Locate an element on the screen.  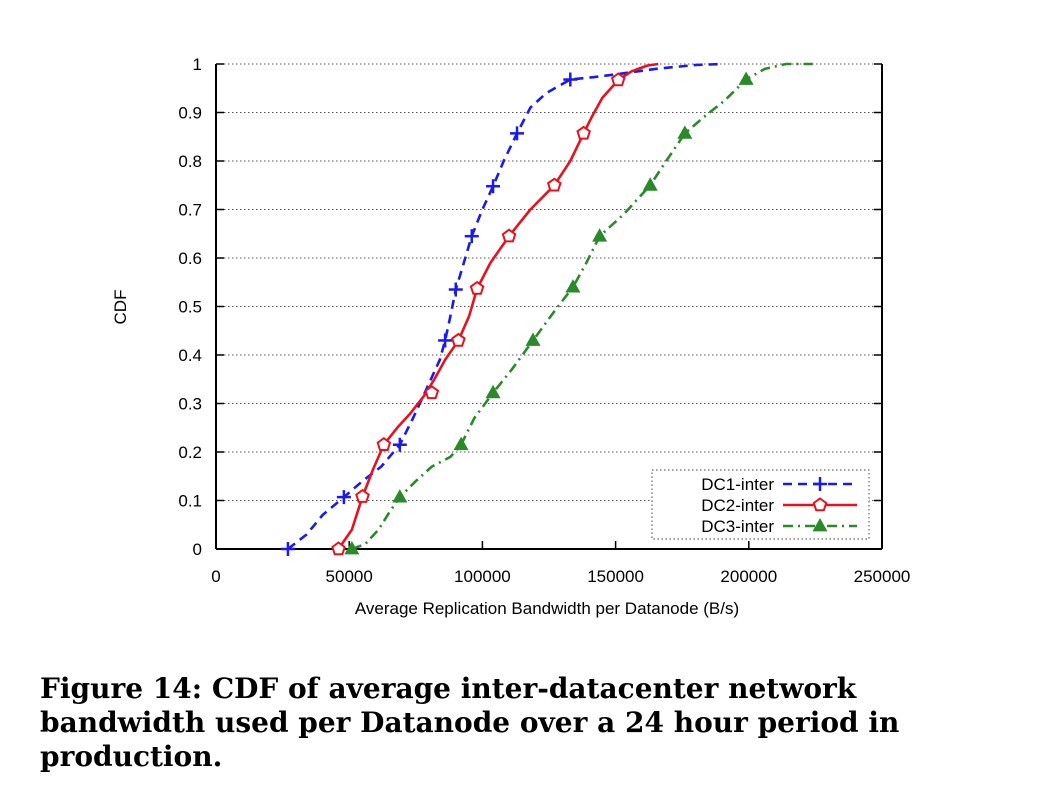
y-tick-label: 0.8 is located at coordinates (190, 161).